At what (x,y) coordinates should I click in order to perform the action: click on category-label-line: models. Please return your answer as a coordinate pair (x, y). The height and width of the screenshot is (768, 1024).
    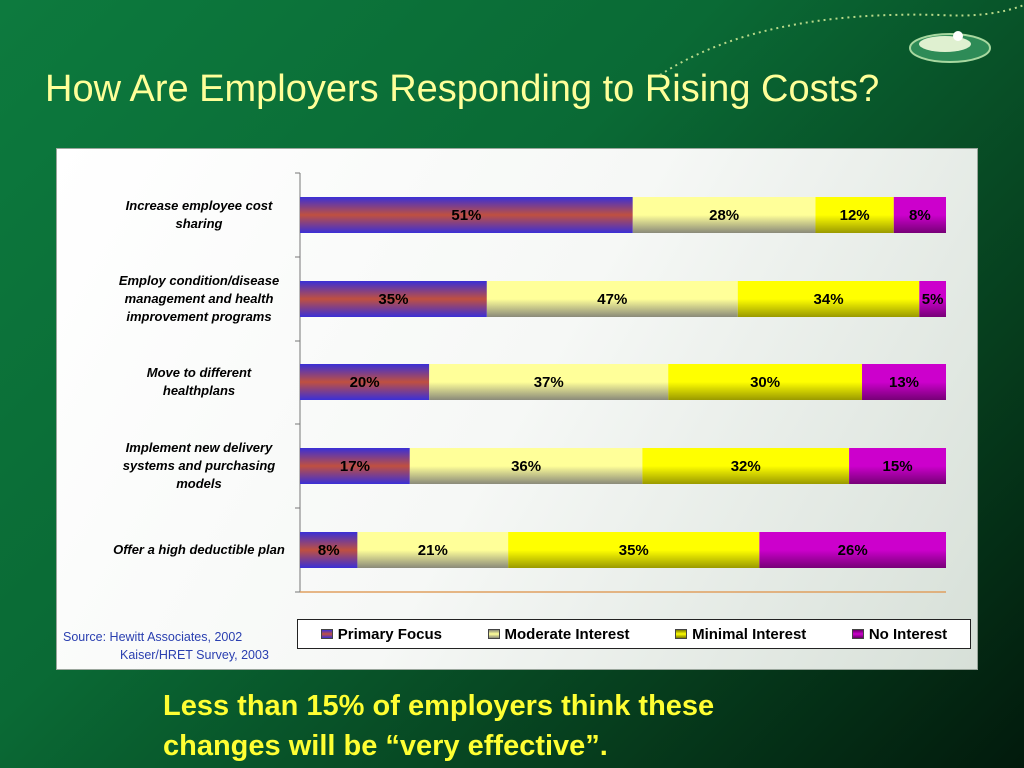
    Looking at the image, I should click on (199, 483).